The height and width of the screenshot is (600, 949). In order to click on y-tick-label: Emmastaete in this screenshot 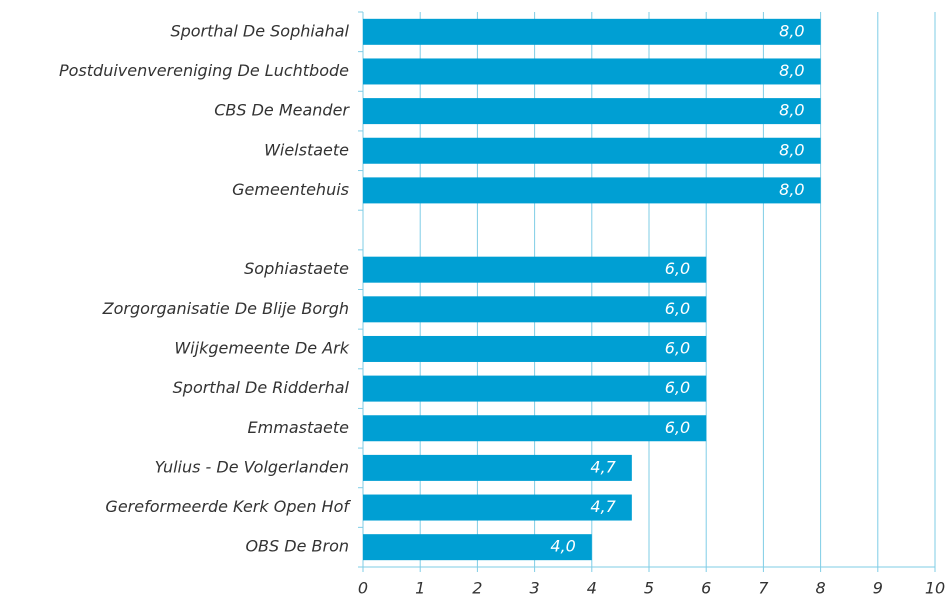, I will do `click(299, 427)`.